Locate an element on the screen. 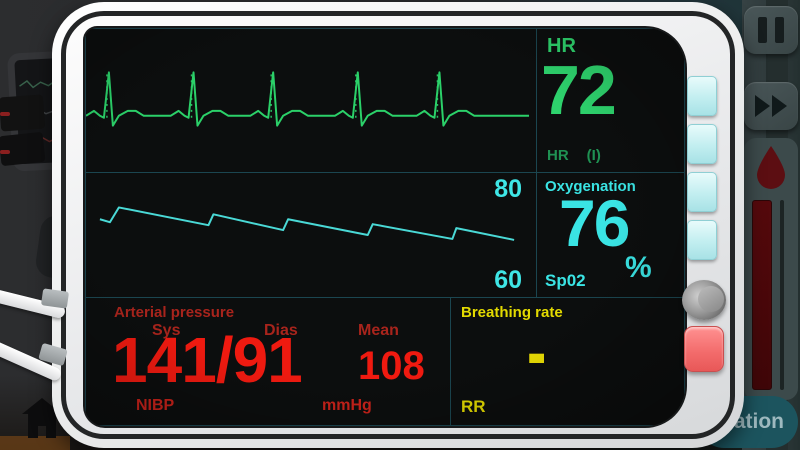  pause-button is located at coordinates (771, 30).